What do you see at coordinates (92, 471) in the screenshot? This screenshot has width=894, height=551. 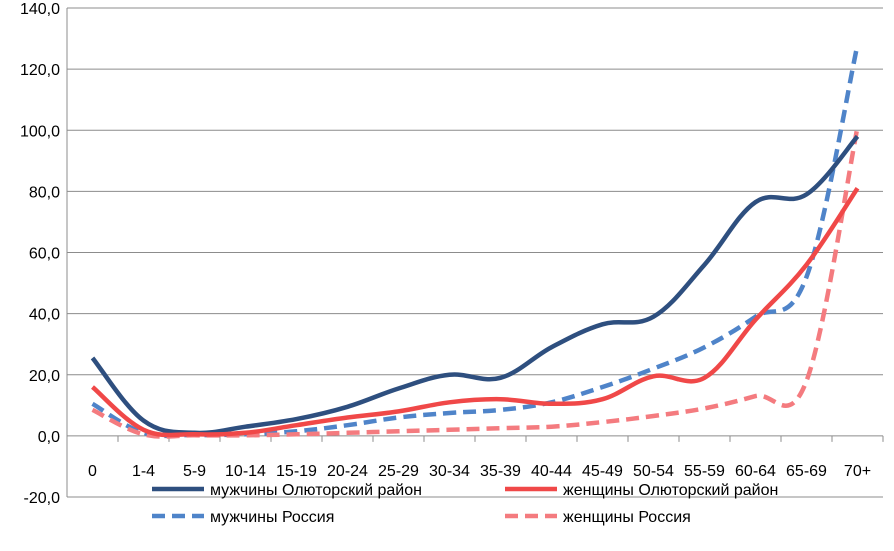 I see `x-tick-label: 0` at bounding box center [92, 471].